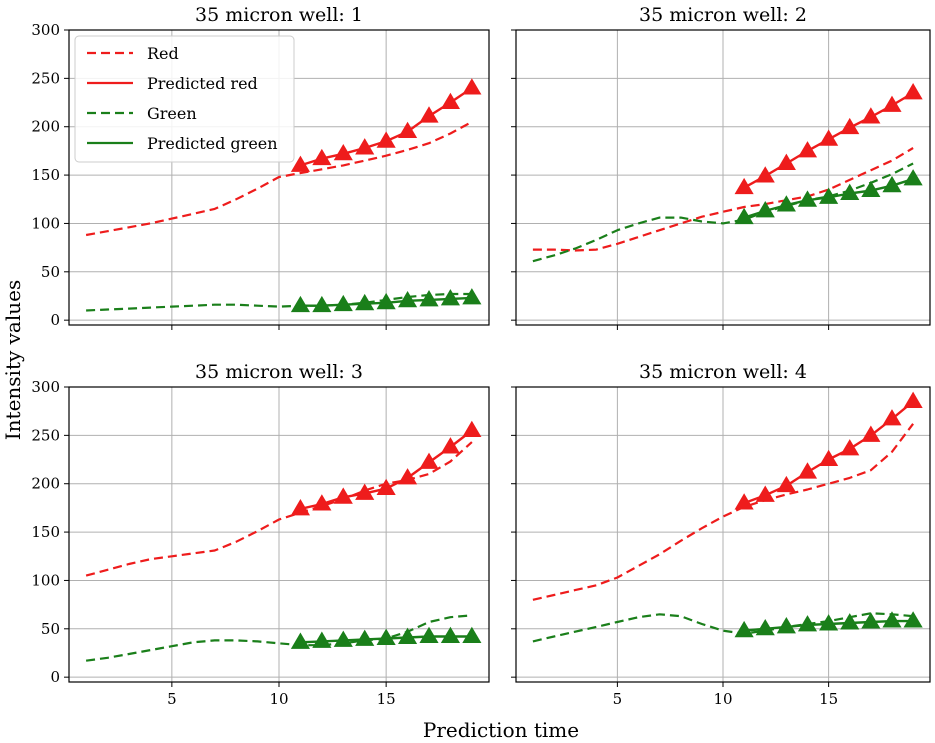  What do you see at coordinates (45, 78) in the screenshot?
I see `y-tick-label: 250` at bounding box center [45, 78].